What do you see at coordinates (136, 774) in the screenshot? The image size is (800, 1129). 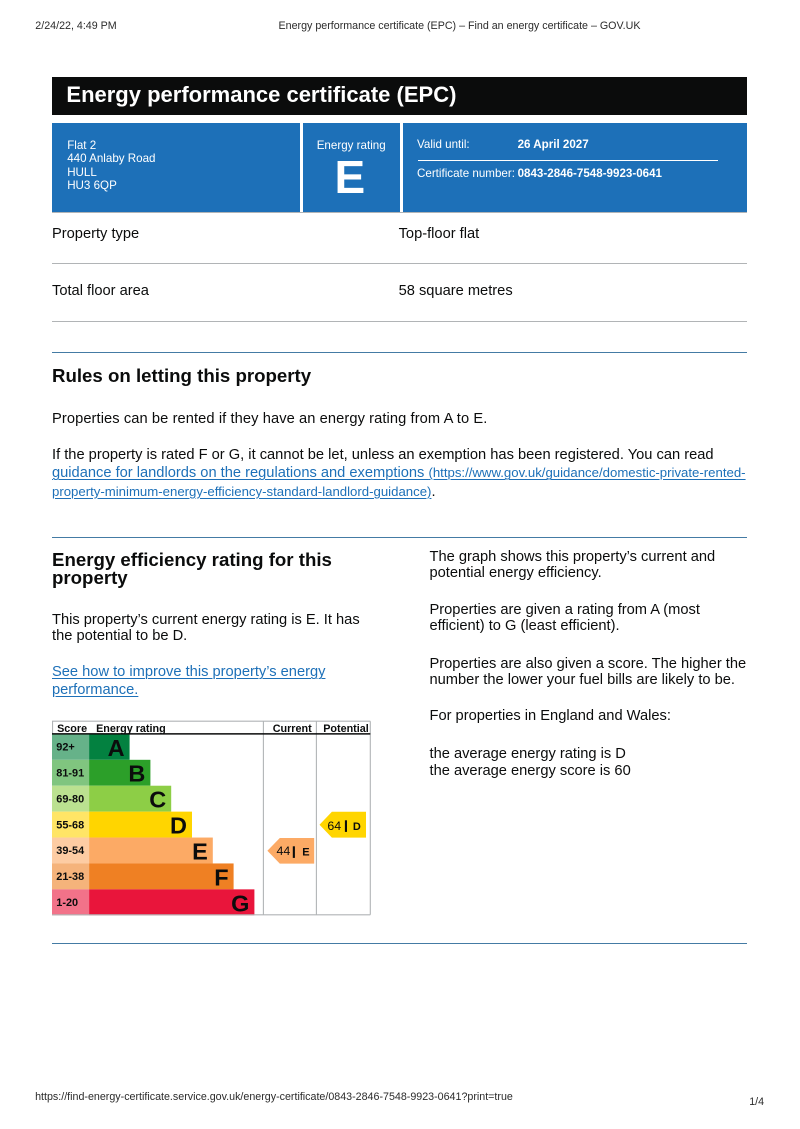 I see `svg-text: B` at bounding box center [136, 774].